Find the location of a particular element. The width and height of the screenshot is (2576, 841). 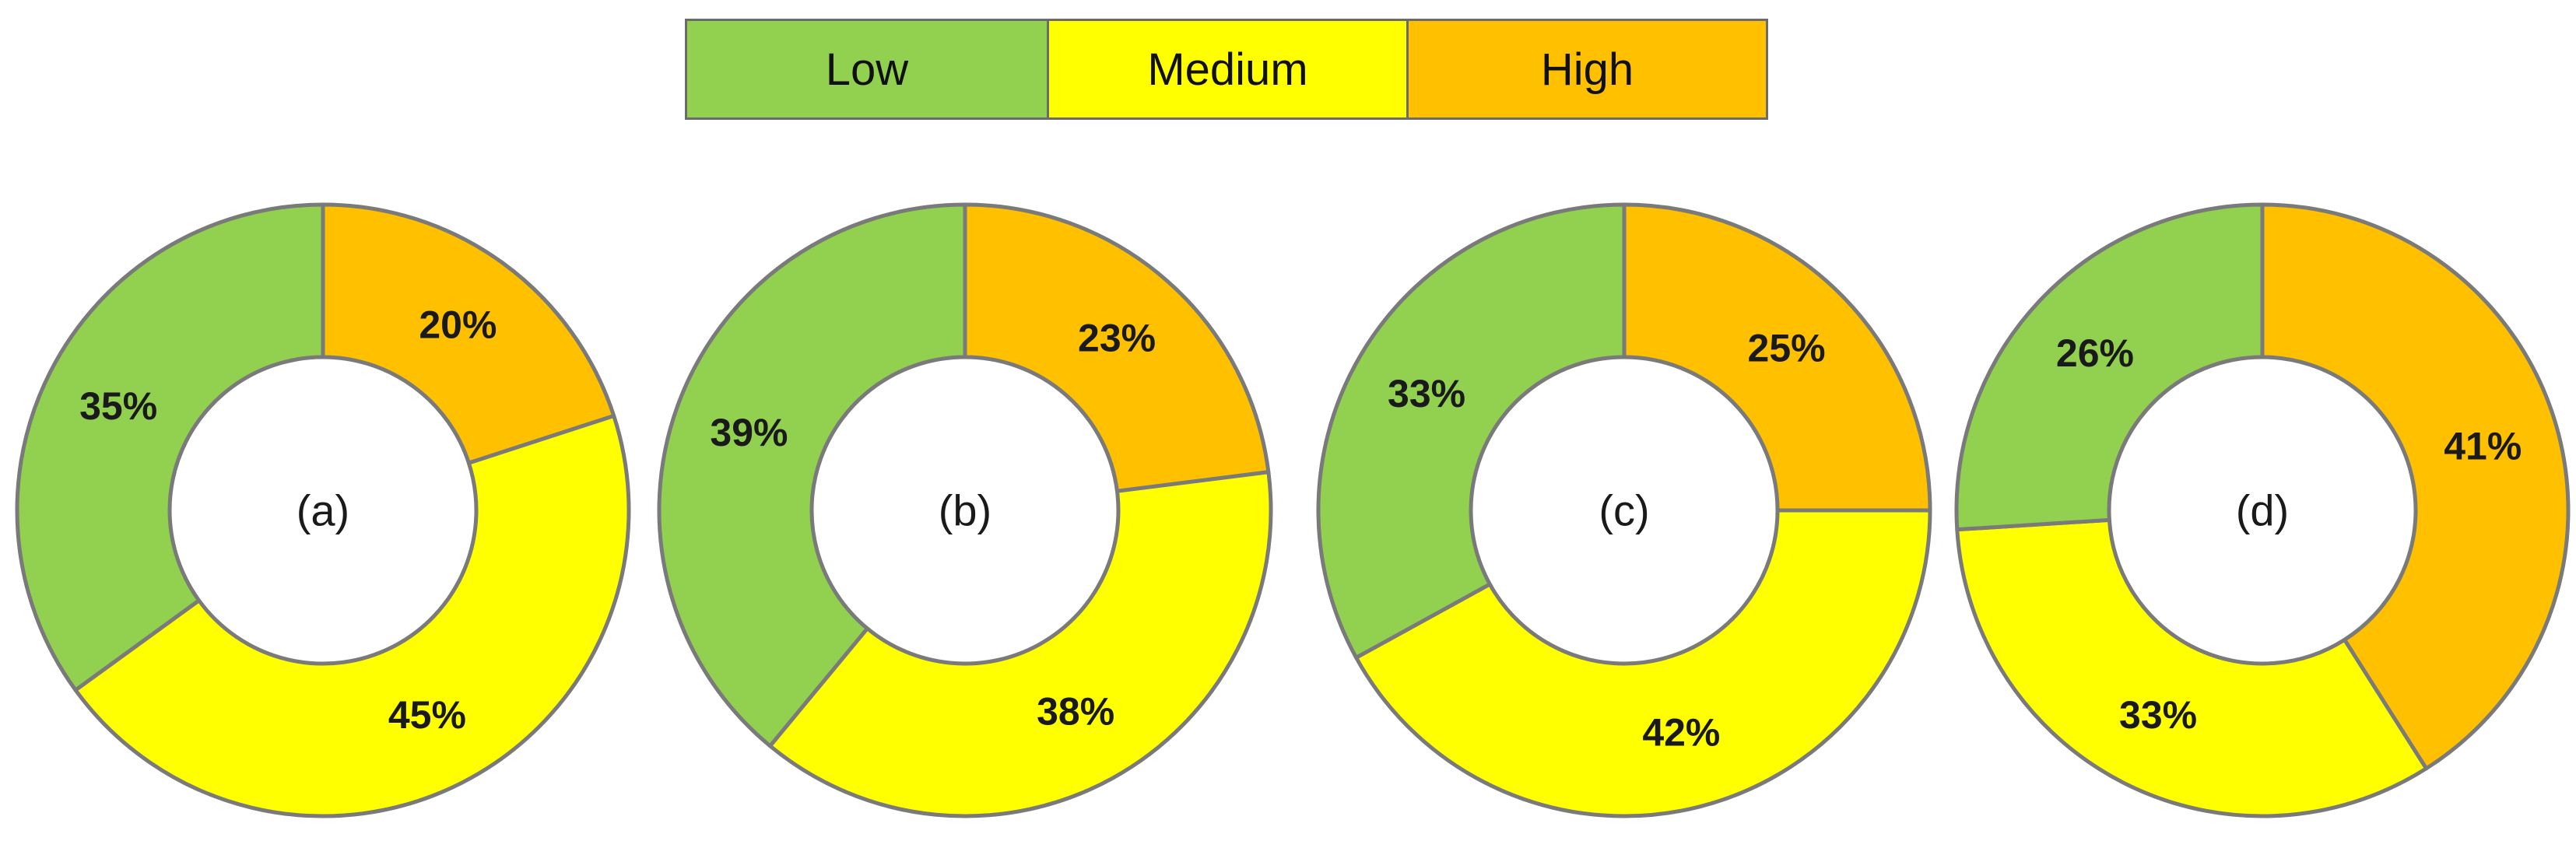

center-label: (c) is located at coordinates (1624, 510).